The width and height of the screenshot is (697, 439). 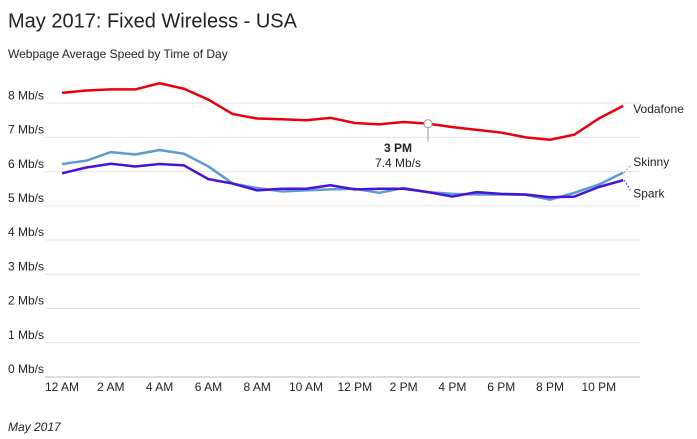 What do you see at coordinates (62, 387) in the screenshot?
I see `x-tick-label: 12 AM` at bounding box center [62, 387].